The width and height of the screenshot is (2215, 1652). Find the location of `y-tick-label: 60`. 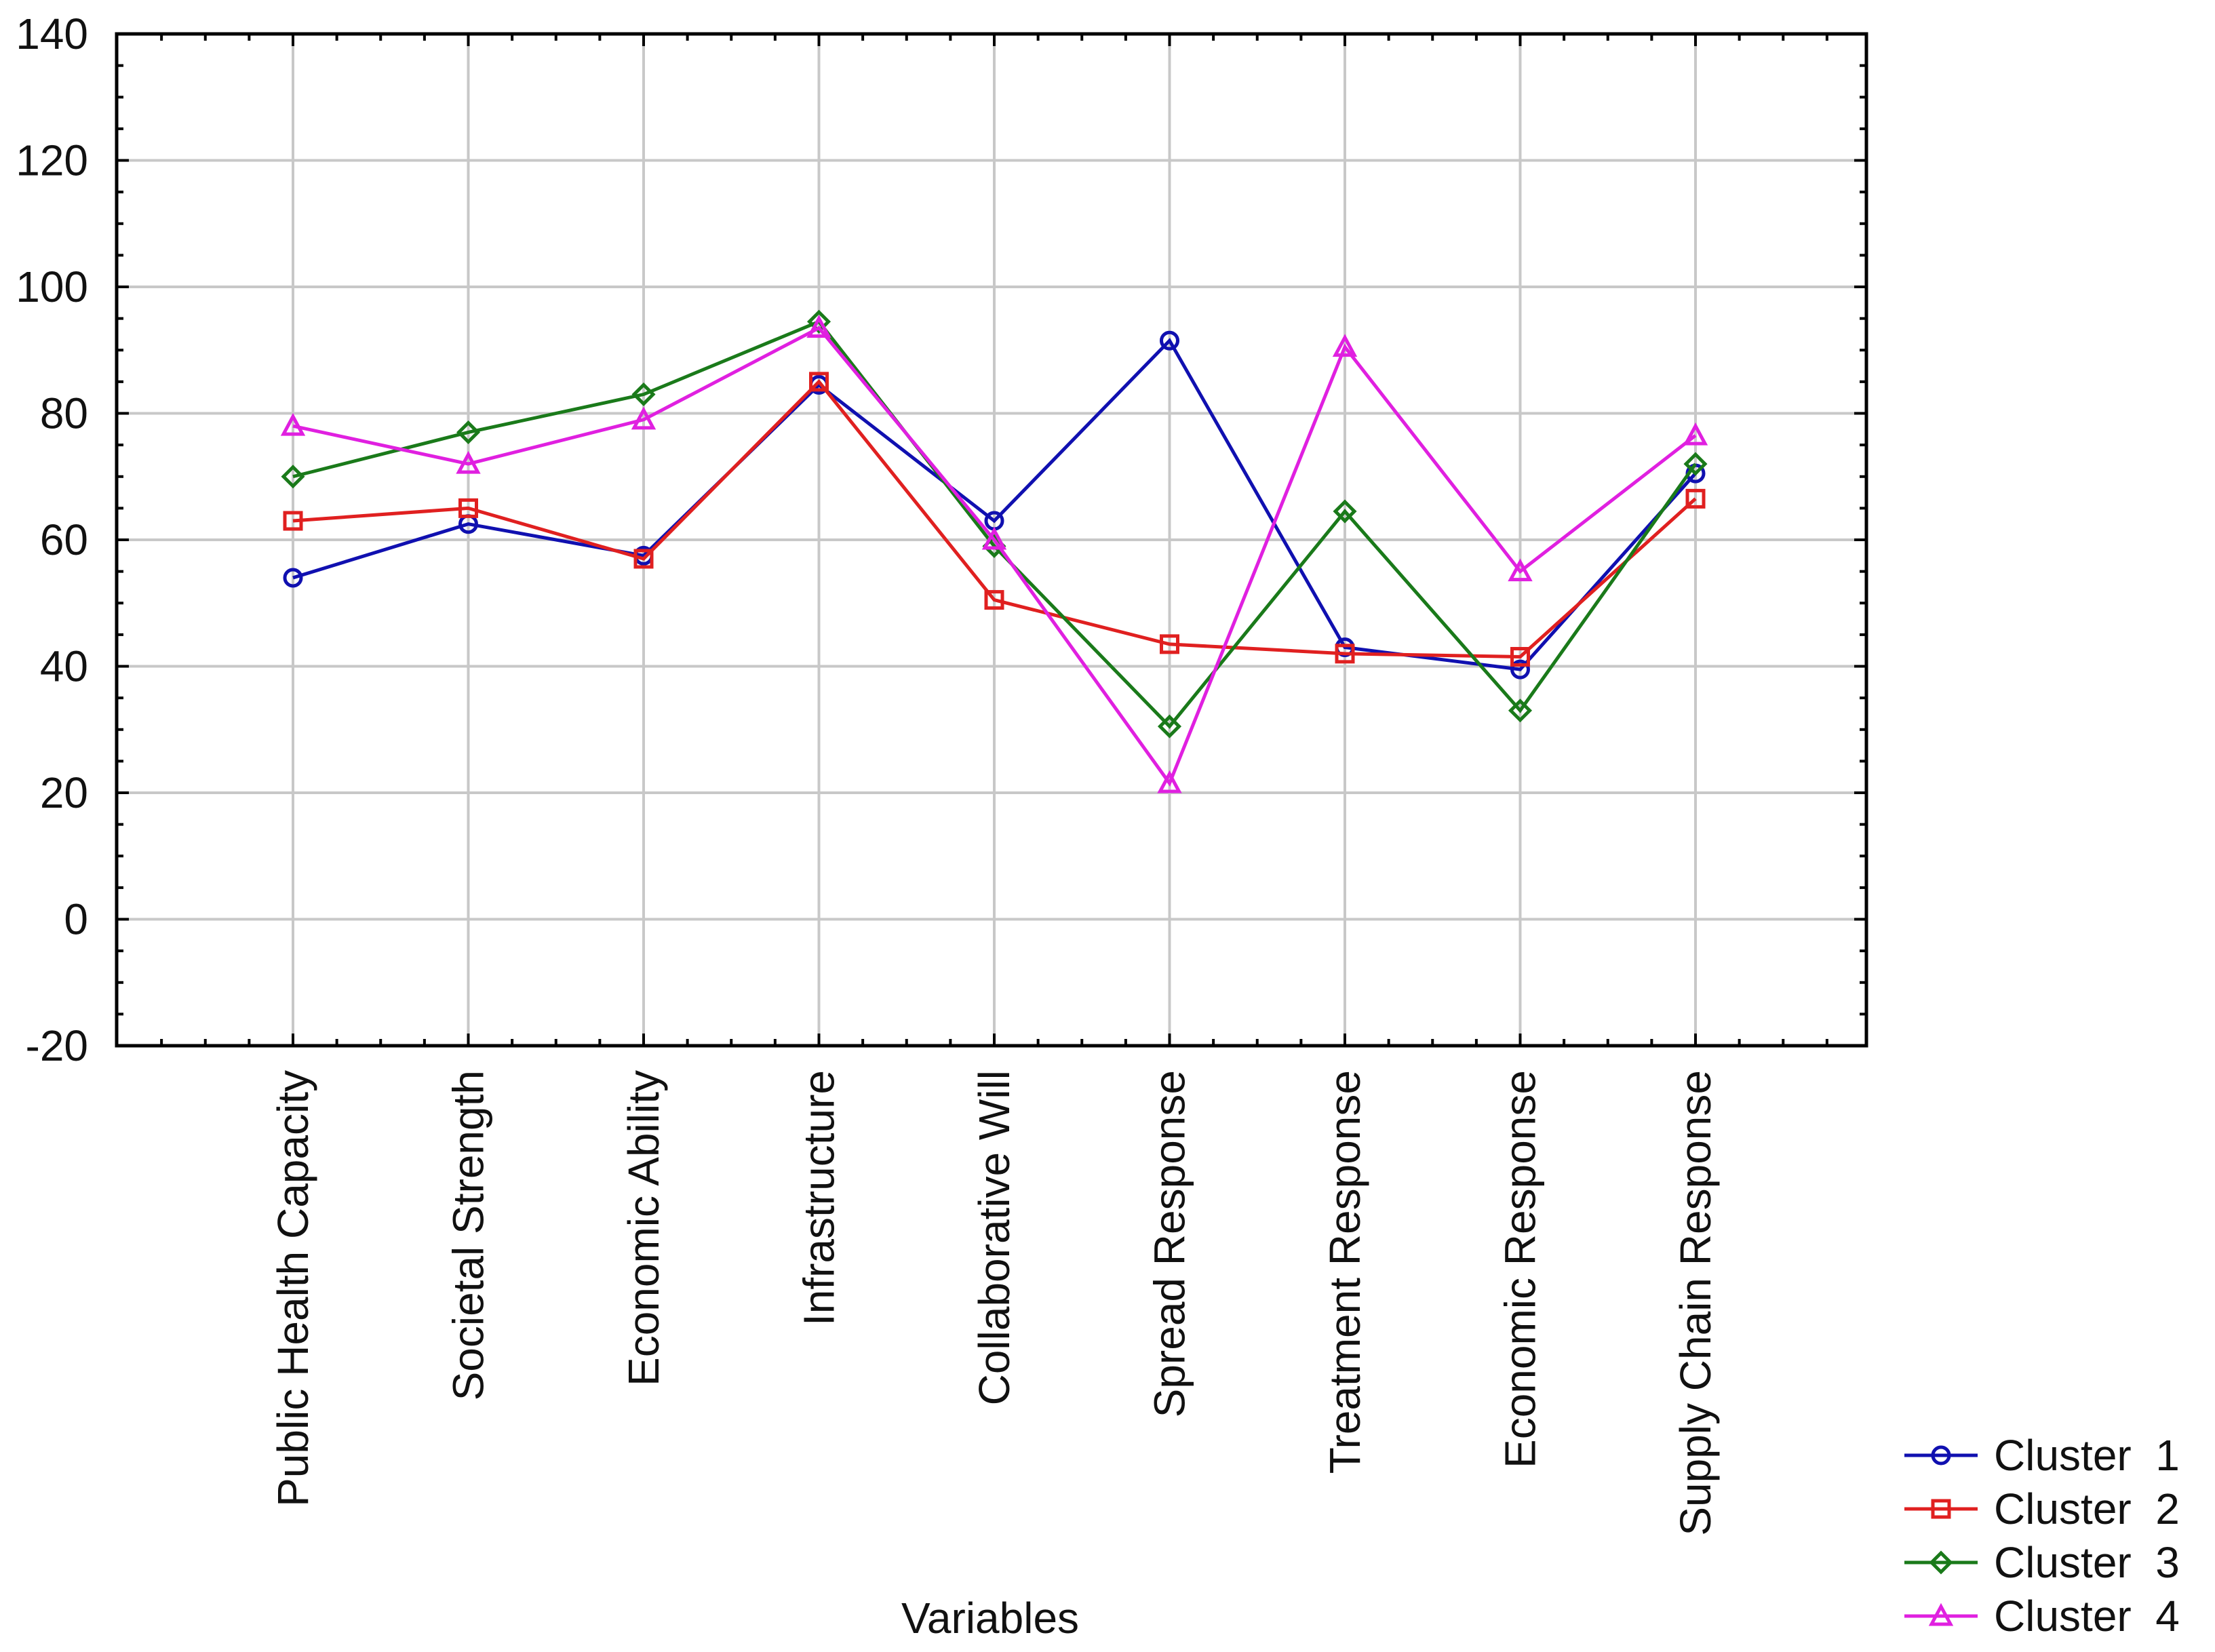

y-tick-label: 60 is located at coordinates (64, 539).